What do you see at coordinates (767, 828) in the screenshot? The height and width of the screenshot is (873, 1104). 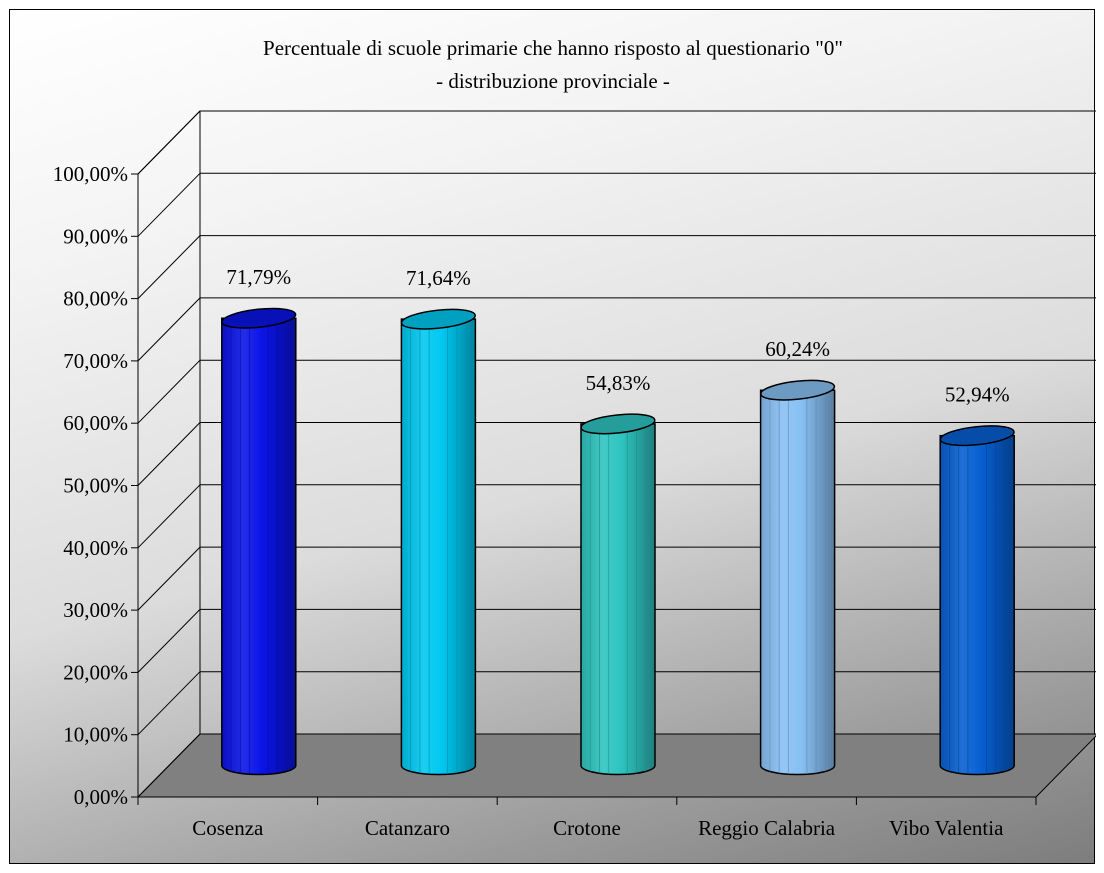 I see `x-tick-label: Reggio Calabria` at bounding box center [767, 828].